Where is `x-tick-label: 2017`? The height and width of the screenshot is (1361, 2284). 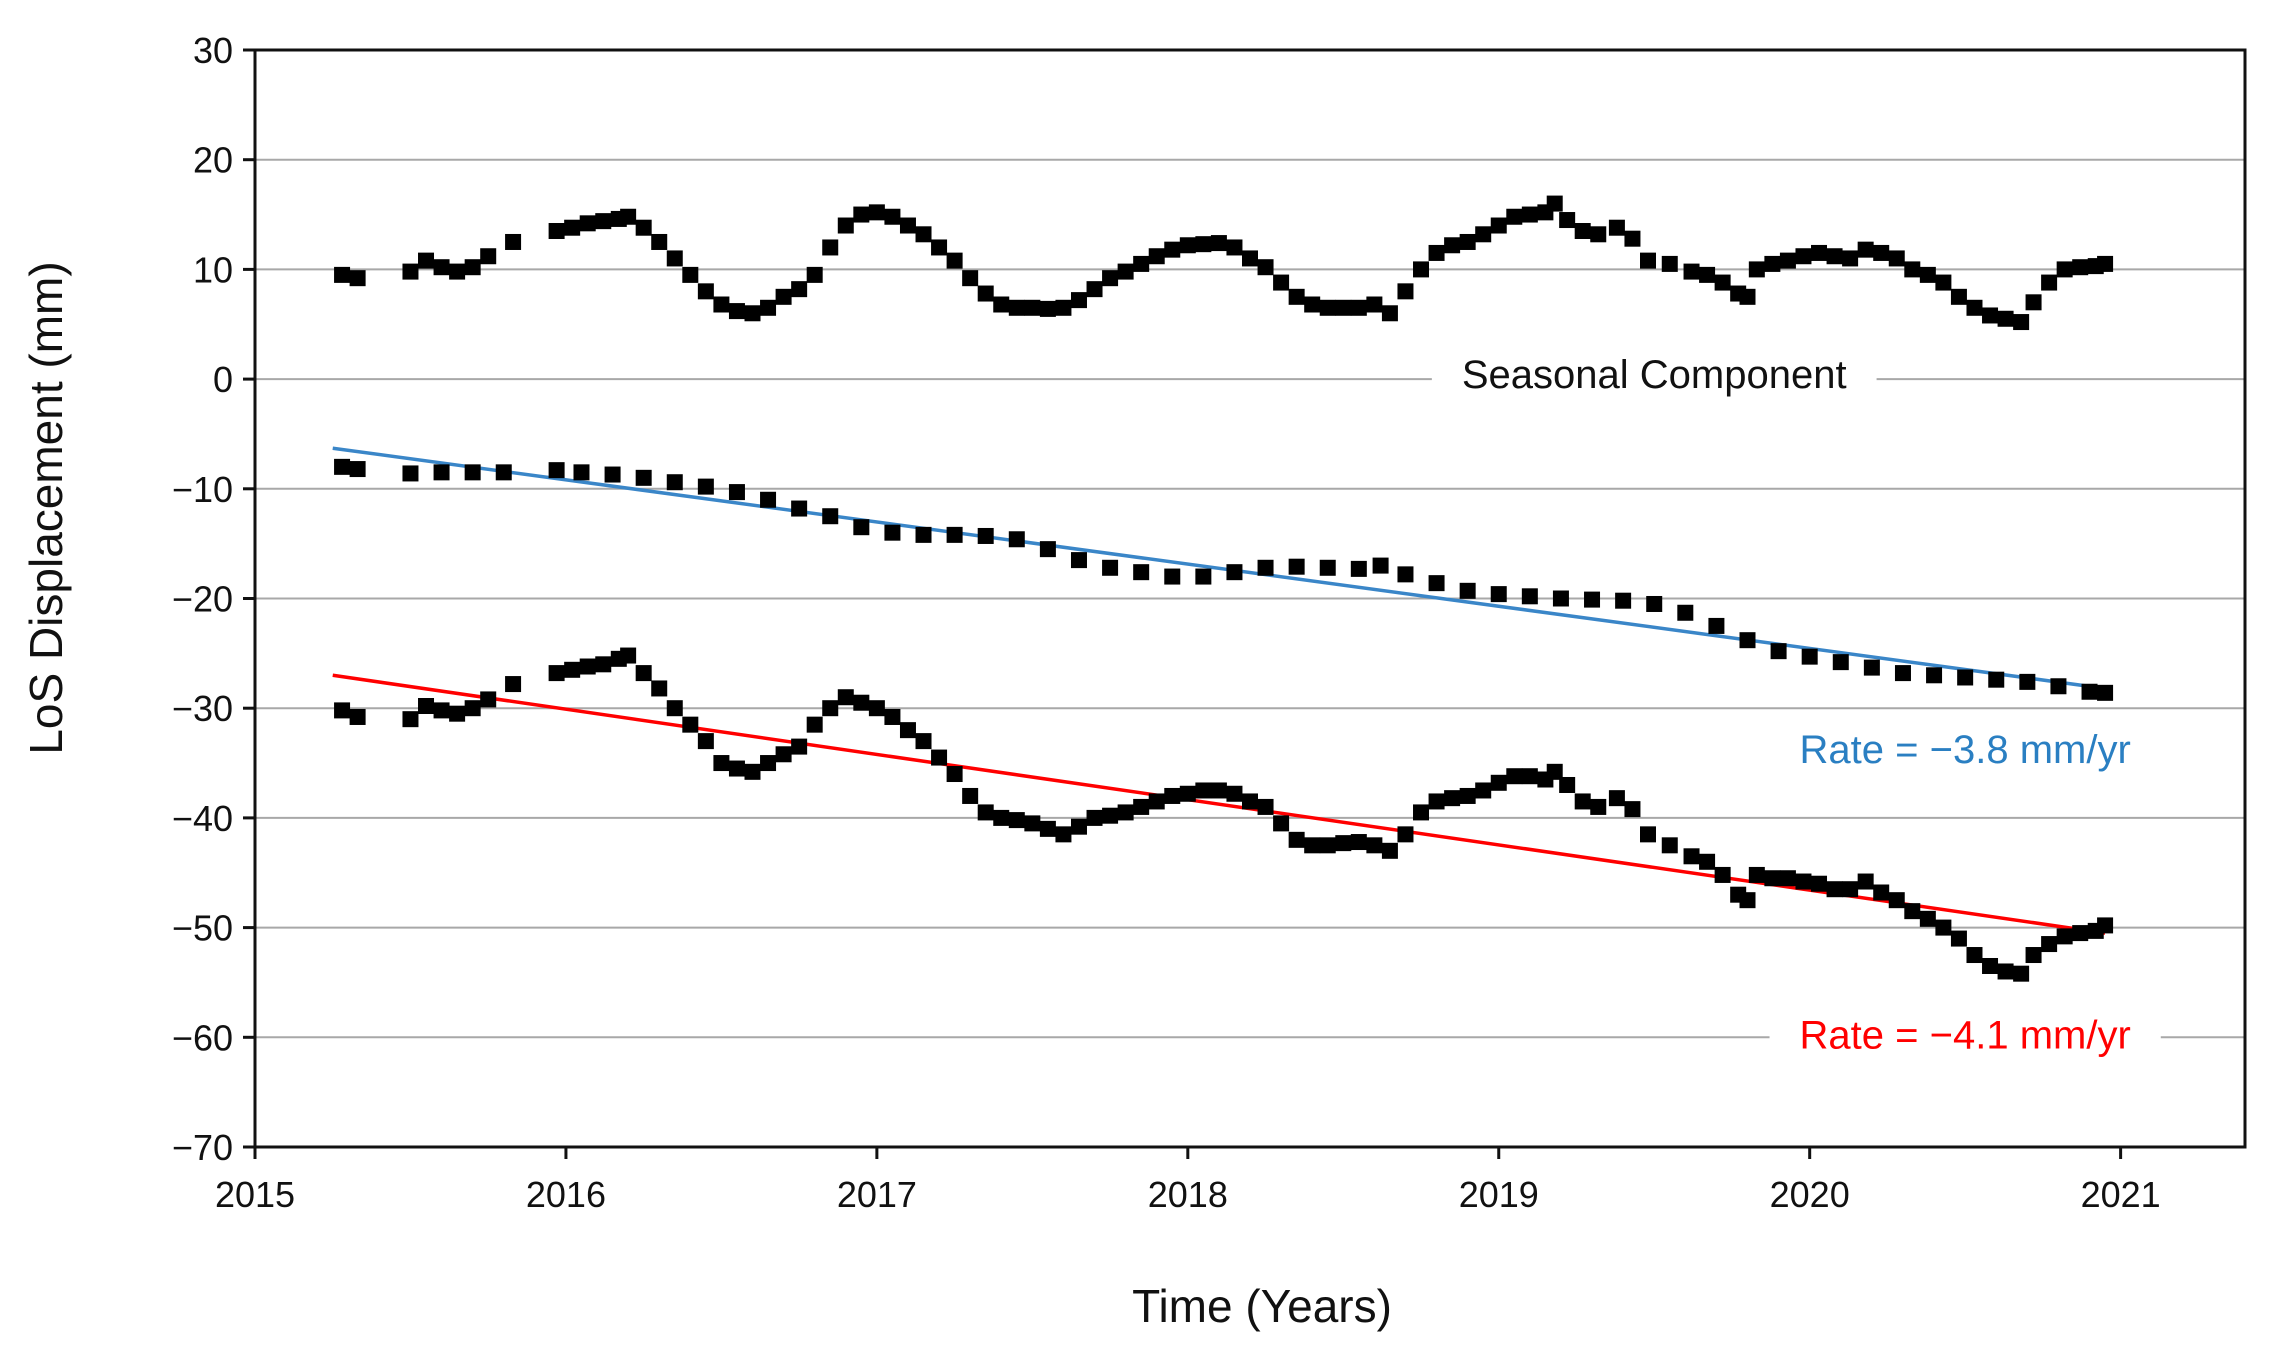
x-tick-label: 2017 is located at coordinates (877, 1194).